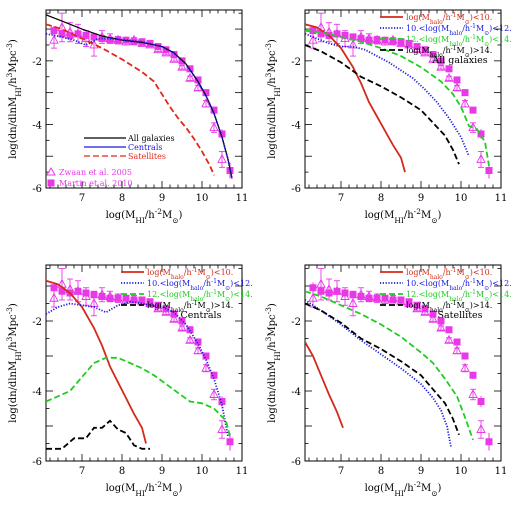 The height and width of the screenshot is (506, 520). What do you see at coordinates (139, 96) in the screenshot?
I see `series-line-all` at bounding box center [139, 96].